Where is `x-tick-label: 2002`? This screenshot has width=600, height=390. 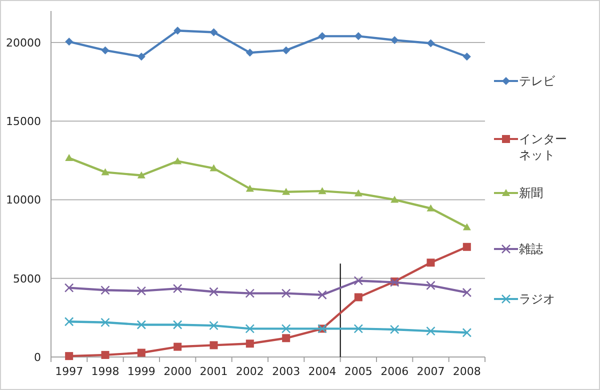
x-tick-label: 2002 is located at coordinates (250, 371).